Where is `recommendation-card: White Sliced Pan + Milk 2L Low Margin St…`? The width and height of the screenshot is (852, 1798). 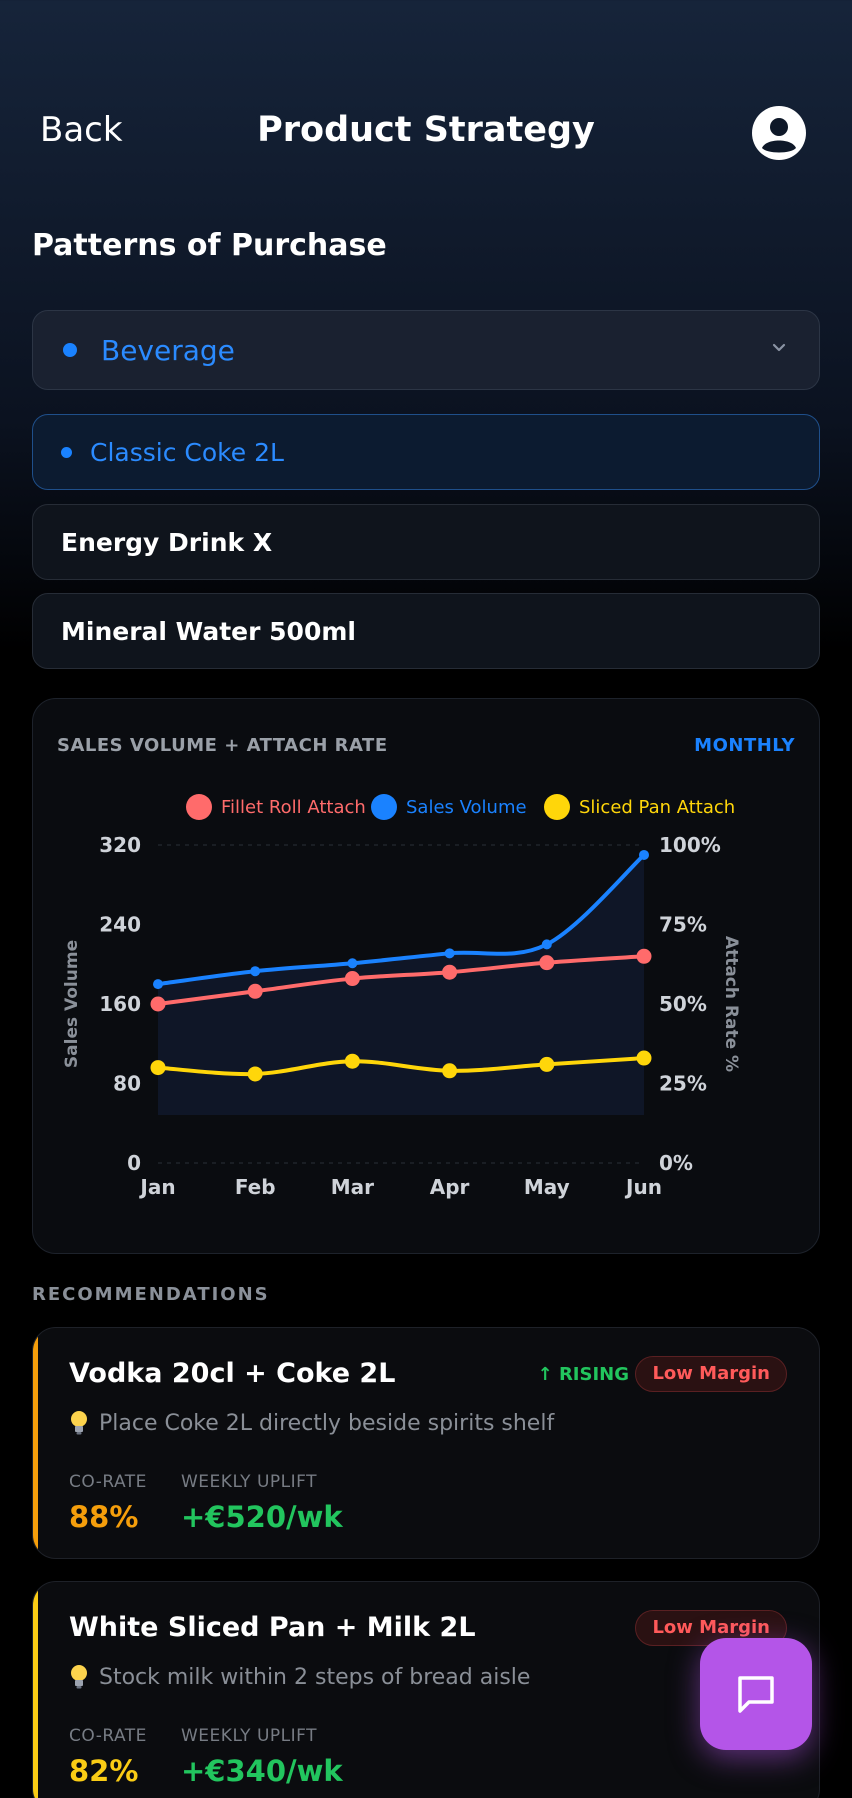
recommendation-card: White Sliced Pan + Milk 2L Low Margin St… is located at coordinates (426, 1689).